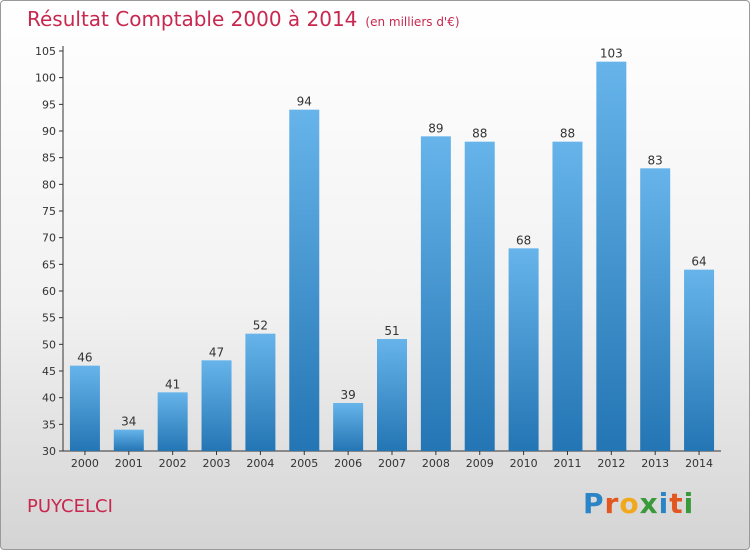 This screenshot has height=550, width=750. Describe the element at coordinates (70, 506) in the screenshot. I see `commune-name: PUYCELCI` at that location.